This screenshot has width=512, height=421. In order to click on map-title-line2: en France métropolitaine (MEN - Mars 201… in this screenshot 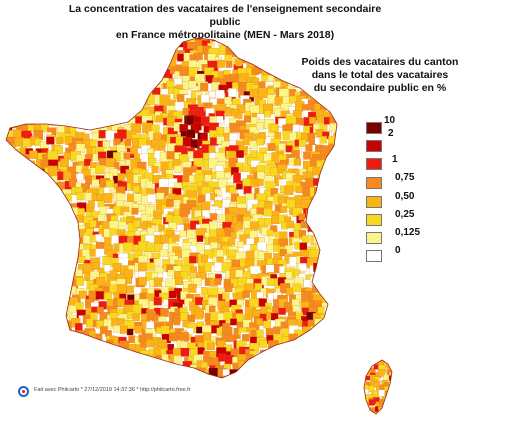, I will do `click(225, 35)`.